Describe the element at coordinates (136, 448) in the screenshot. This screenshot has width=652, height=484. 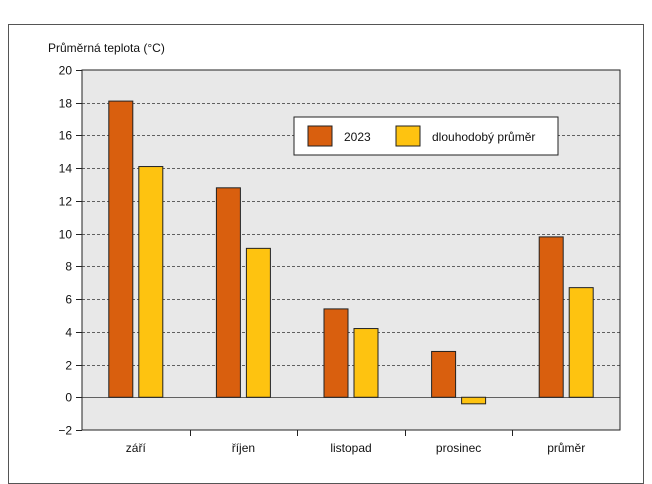
I see `x-tick-label: září` at that location.